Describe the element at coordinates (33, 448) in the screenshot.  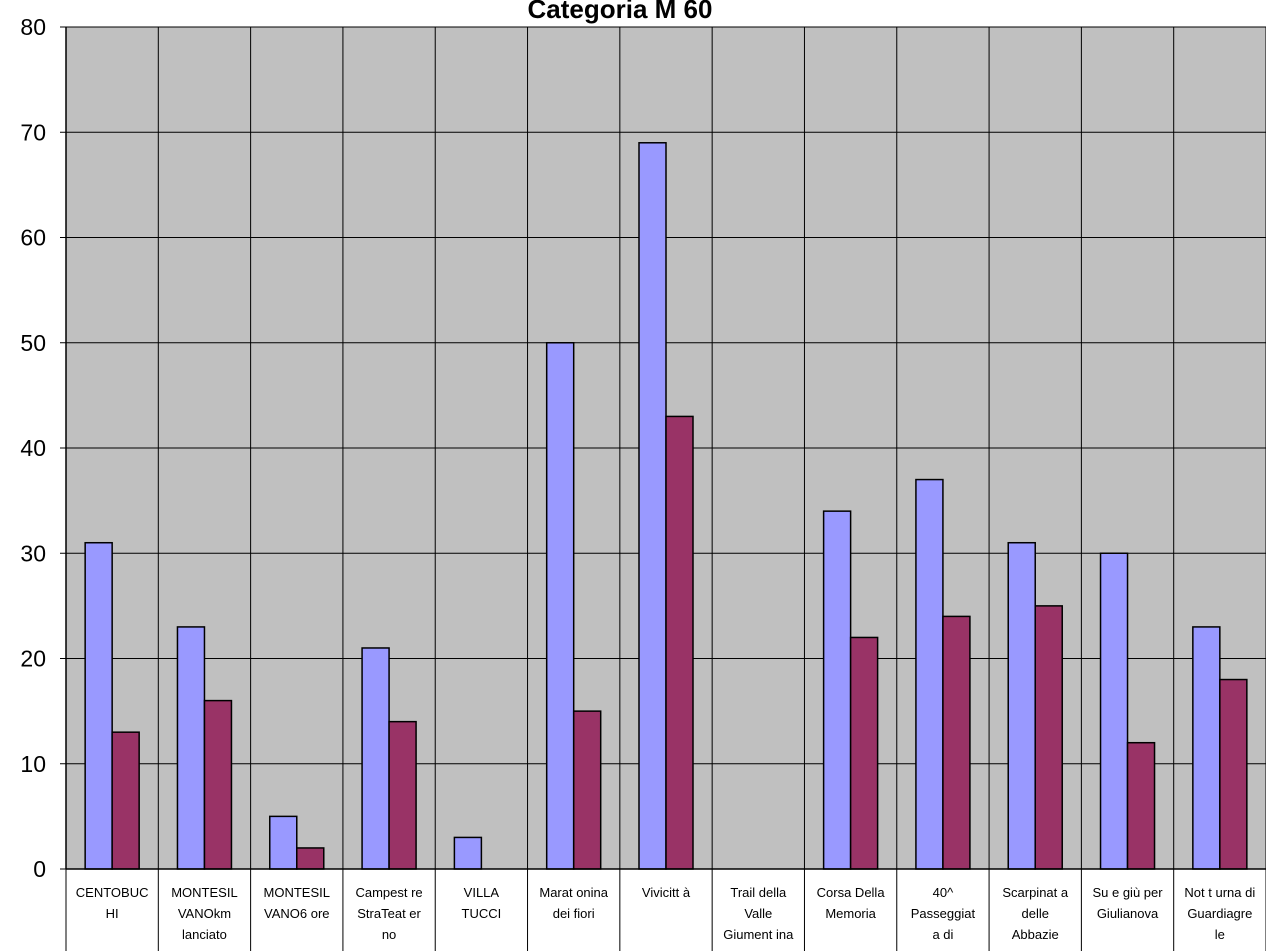
I see `y-tick-label: 40` at that location.